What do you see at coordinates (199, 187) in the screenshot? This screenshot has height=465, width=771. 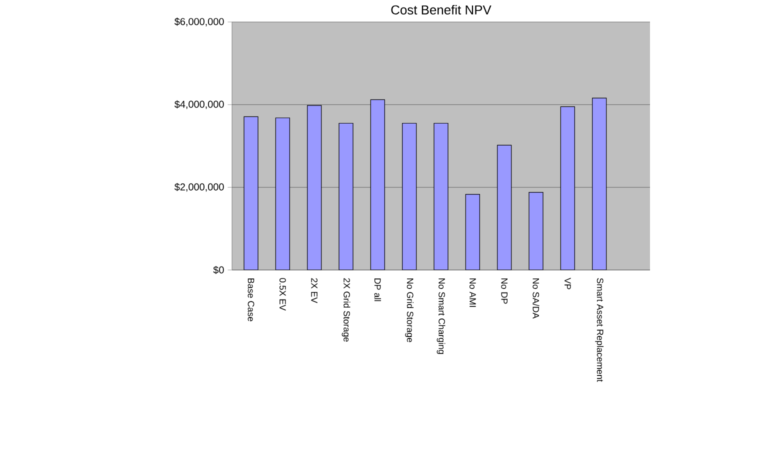 I see `y-tick-label: $2,000,000` at bounding box center [199, 187].